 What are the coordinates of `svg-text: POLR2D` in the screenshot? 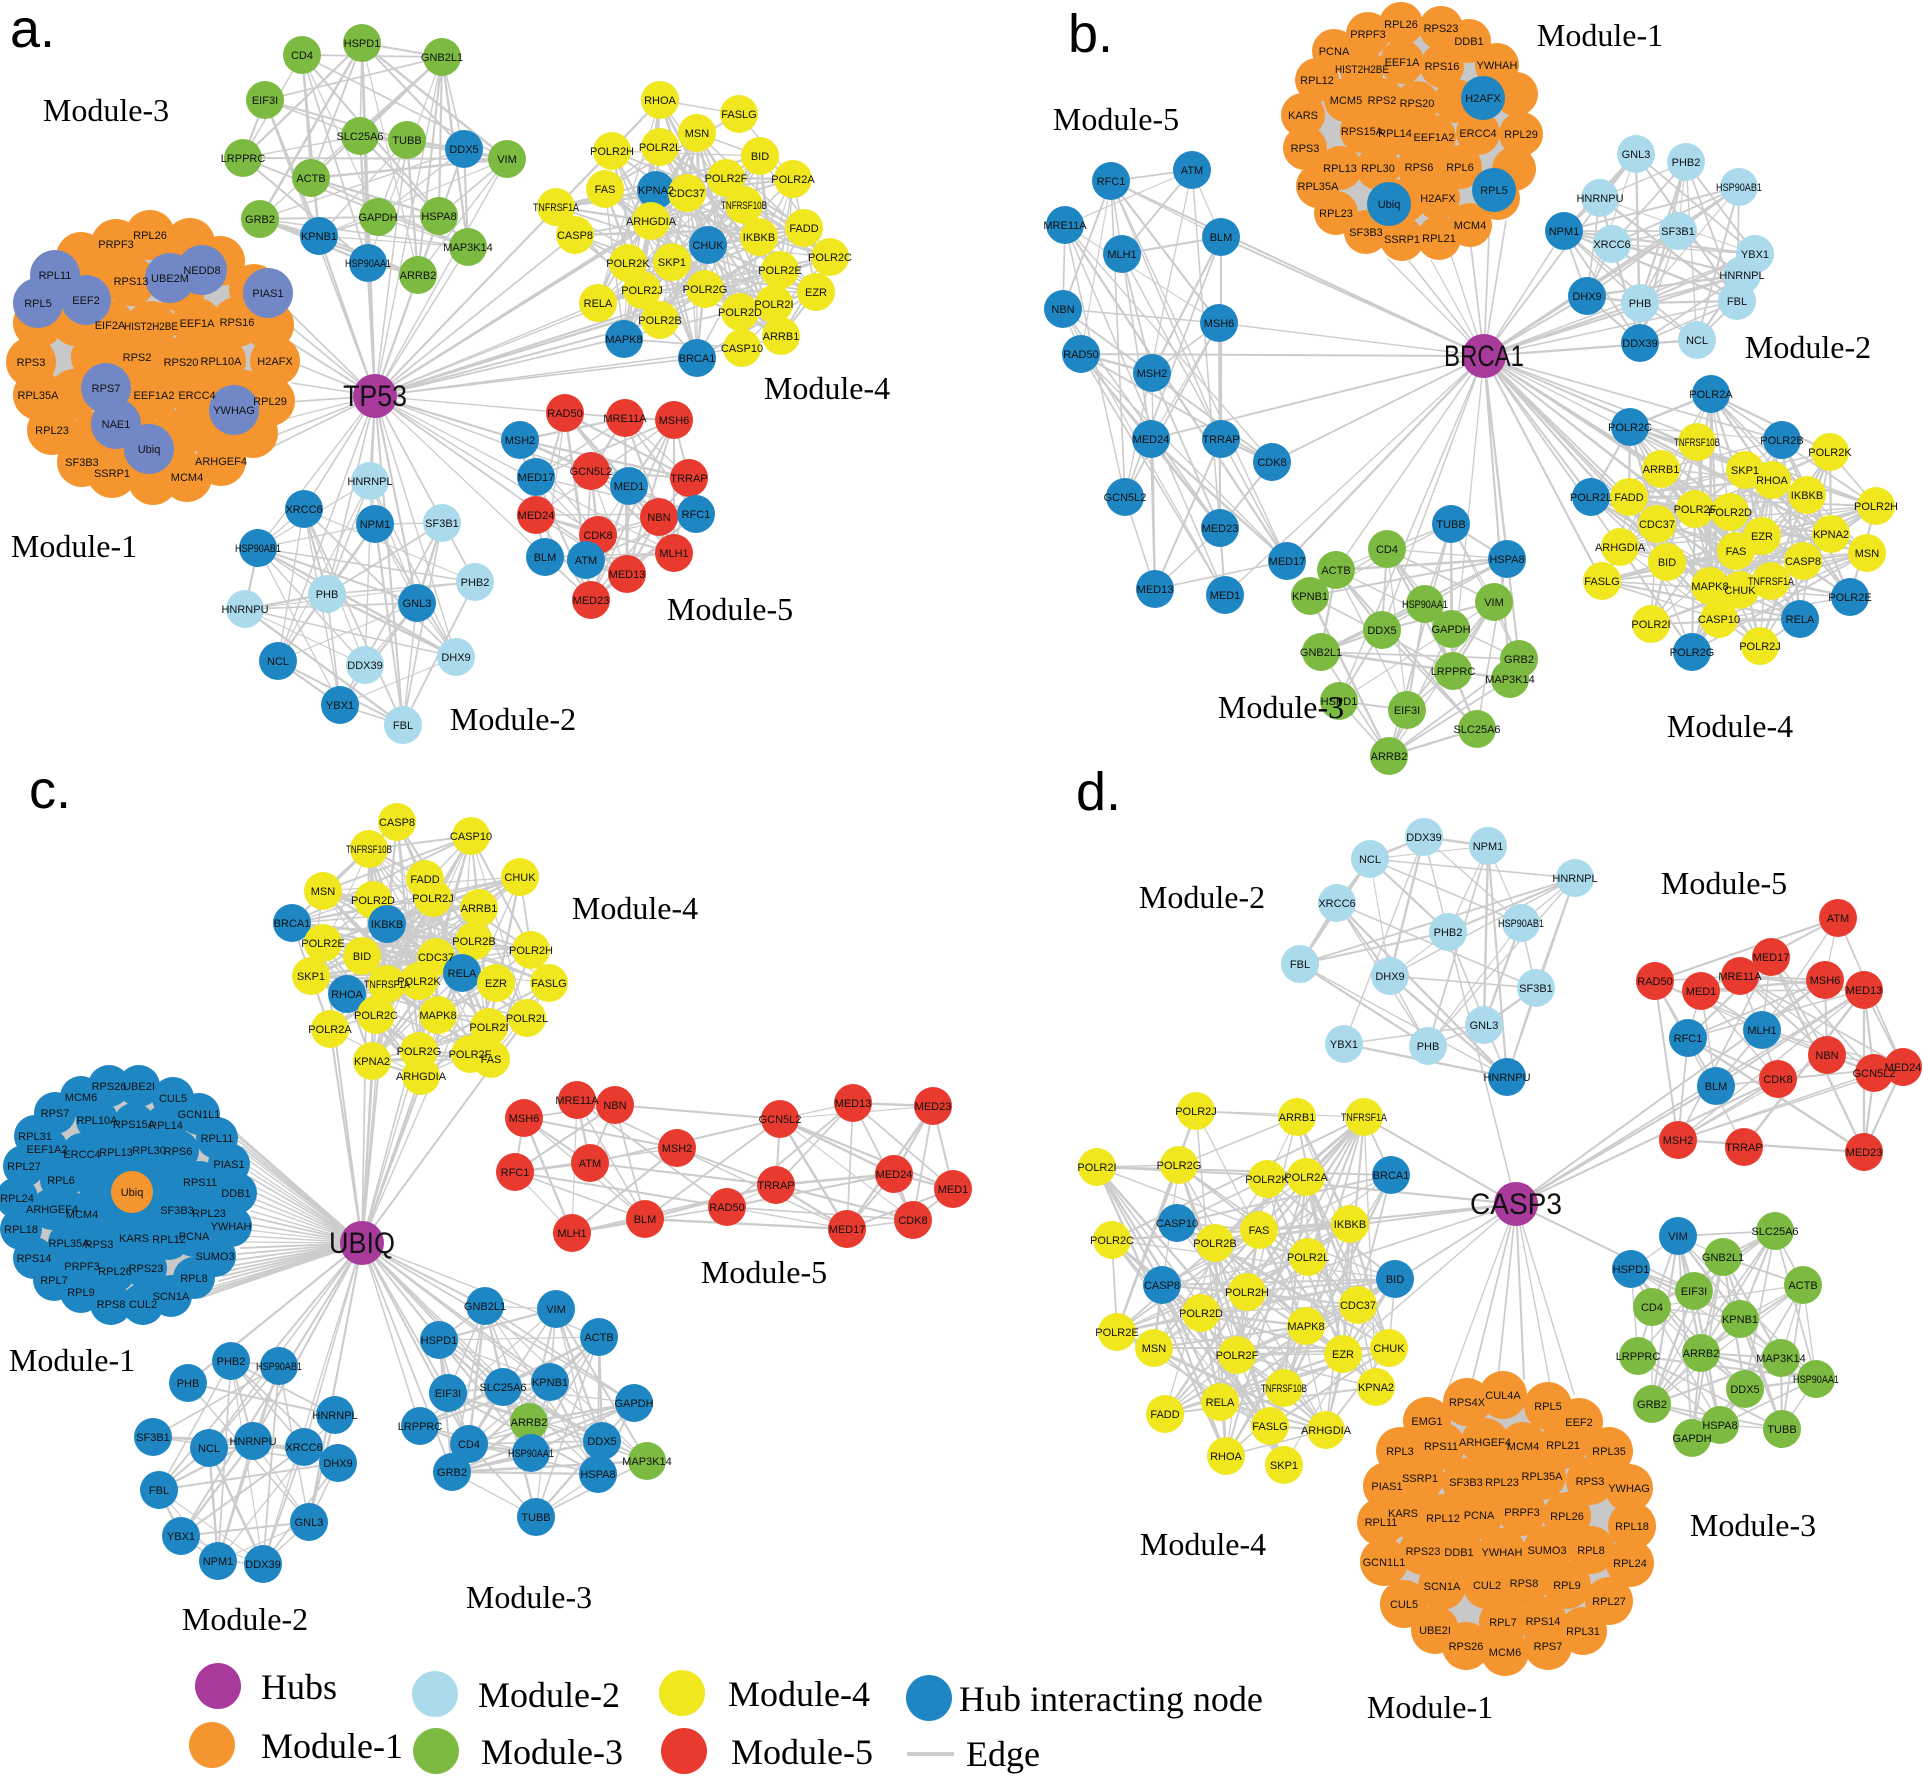 It's located at (1730, 513).